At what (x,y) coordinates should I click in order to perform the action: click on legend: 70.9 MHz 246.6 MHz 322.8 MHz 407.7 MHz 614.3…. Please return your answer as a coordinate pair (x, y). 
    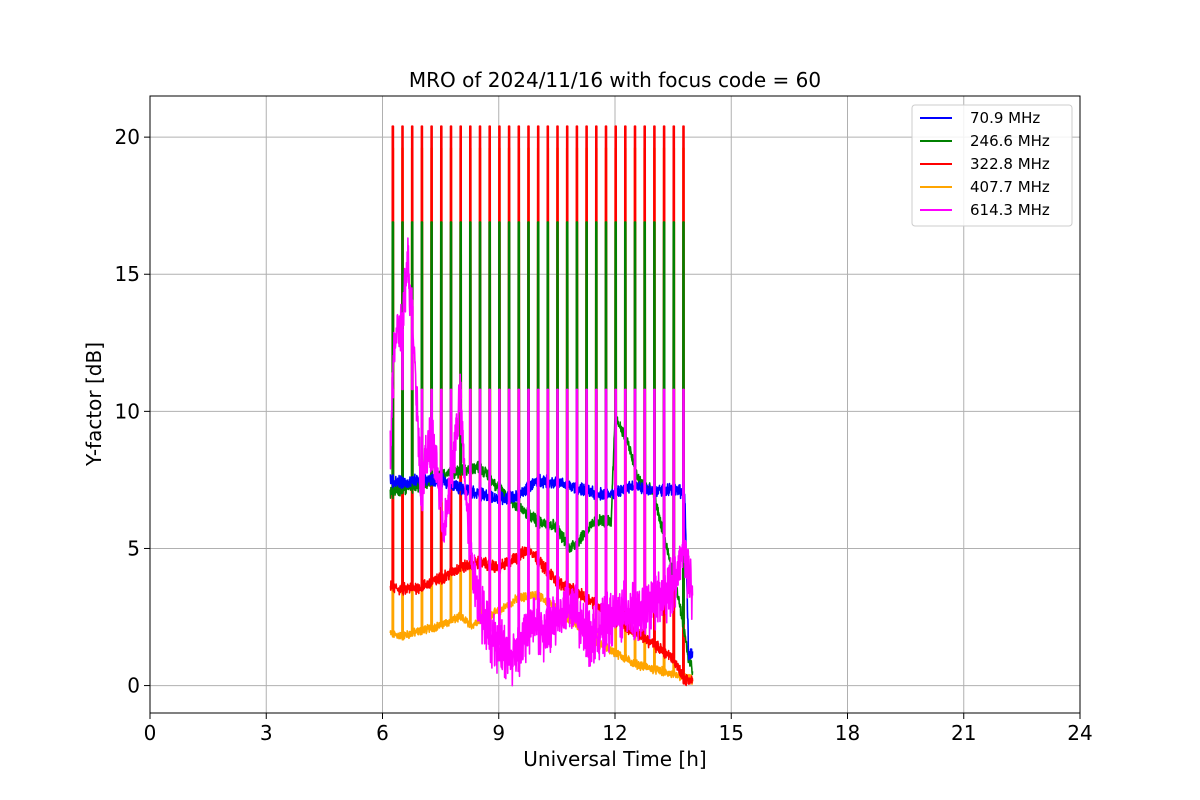
    Looking at the image, I should click on (992, 165).